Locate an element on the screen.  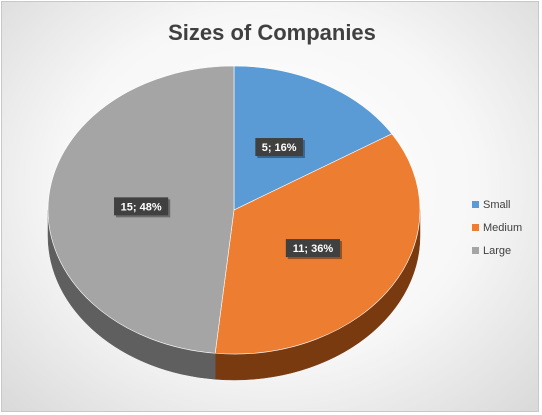
legend-item-large: Large is located at coordinates (491, 251).